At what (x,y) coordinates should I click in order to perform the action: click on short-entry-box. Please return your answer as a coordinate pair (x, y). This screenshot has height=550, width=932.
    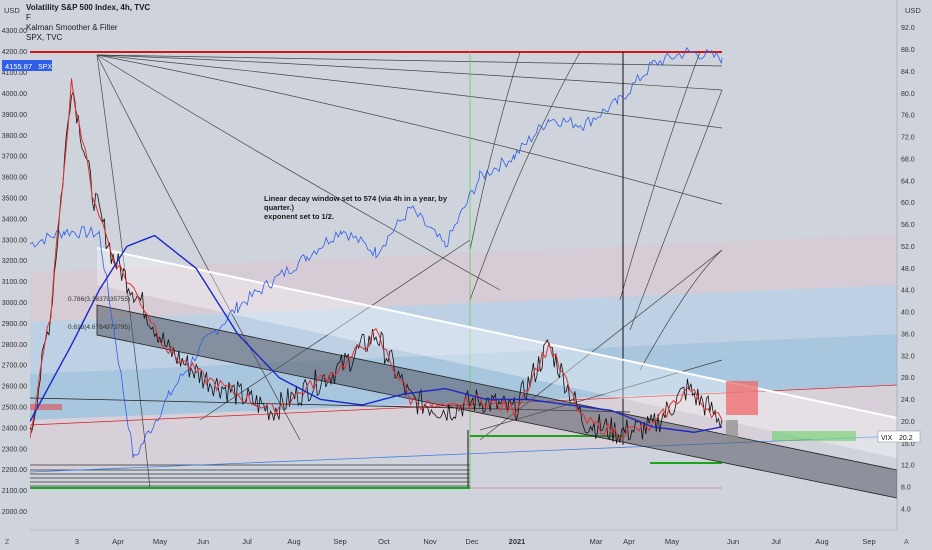
    Looking at the image, I should click on (732, 431).